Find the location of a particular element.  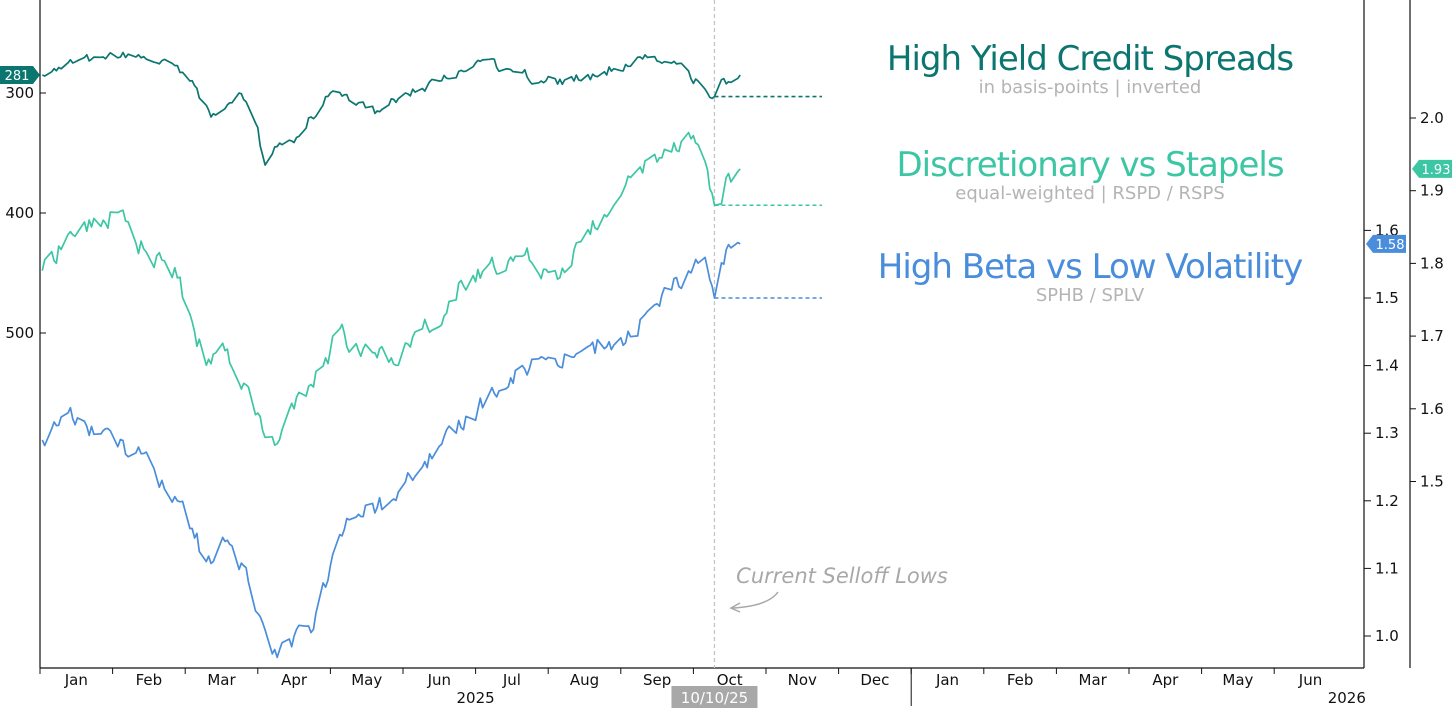

last-value-label-high-beta-vs-low-vol: 1.58 is located at coordinates (1390, 245).